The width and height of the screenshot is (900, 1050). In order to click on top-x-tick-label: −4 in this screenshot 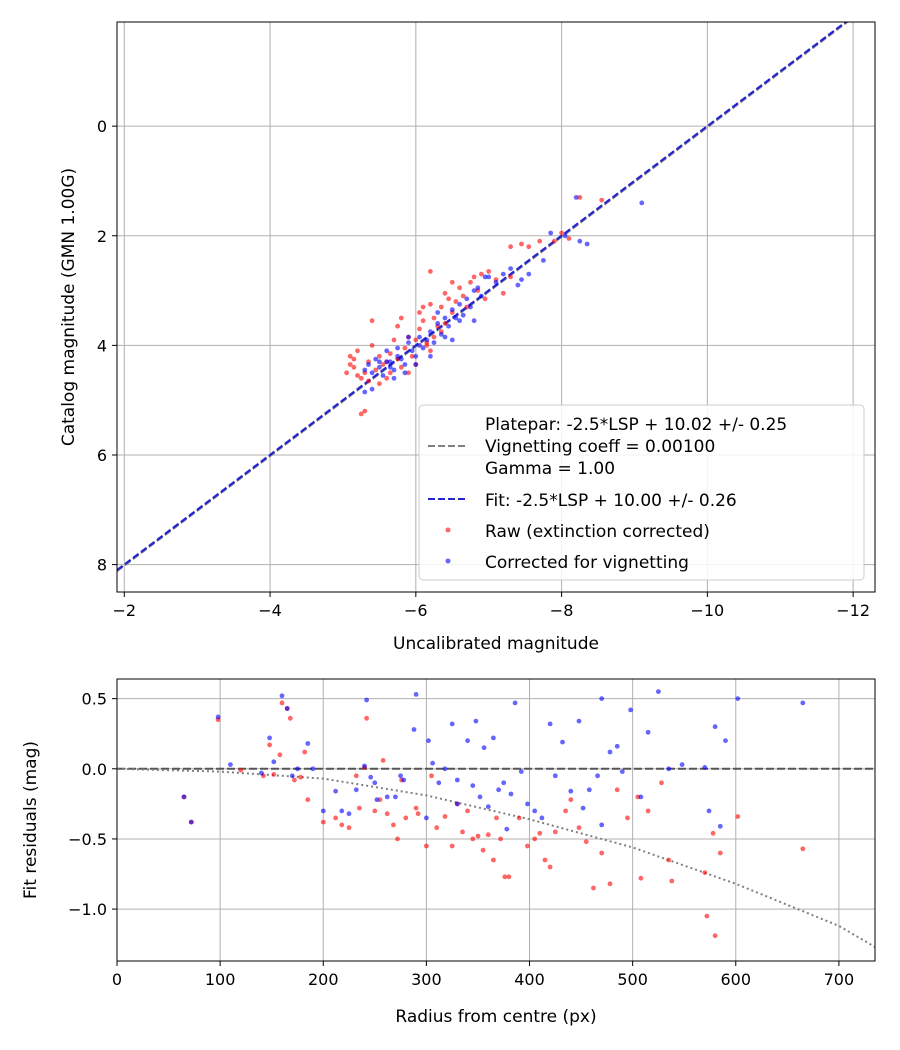, I will do `click(270, 610)`.